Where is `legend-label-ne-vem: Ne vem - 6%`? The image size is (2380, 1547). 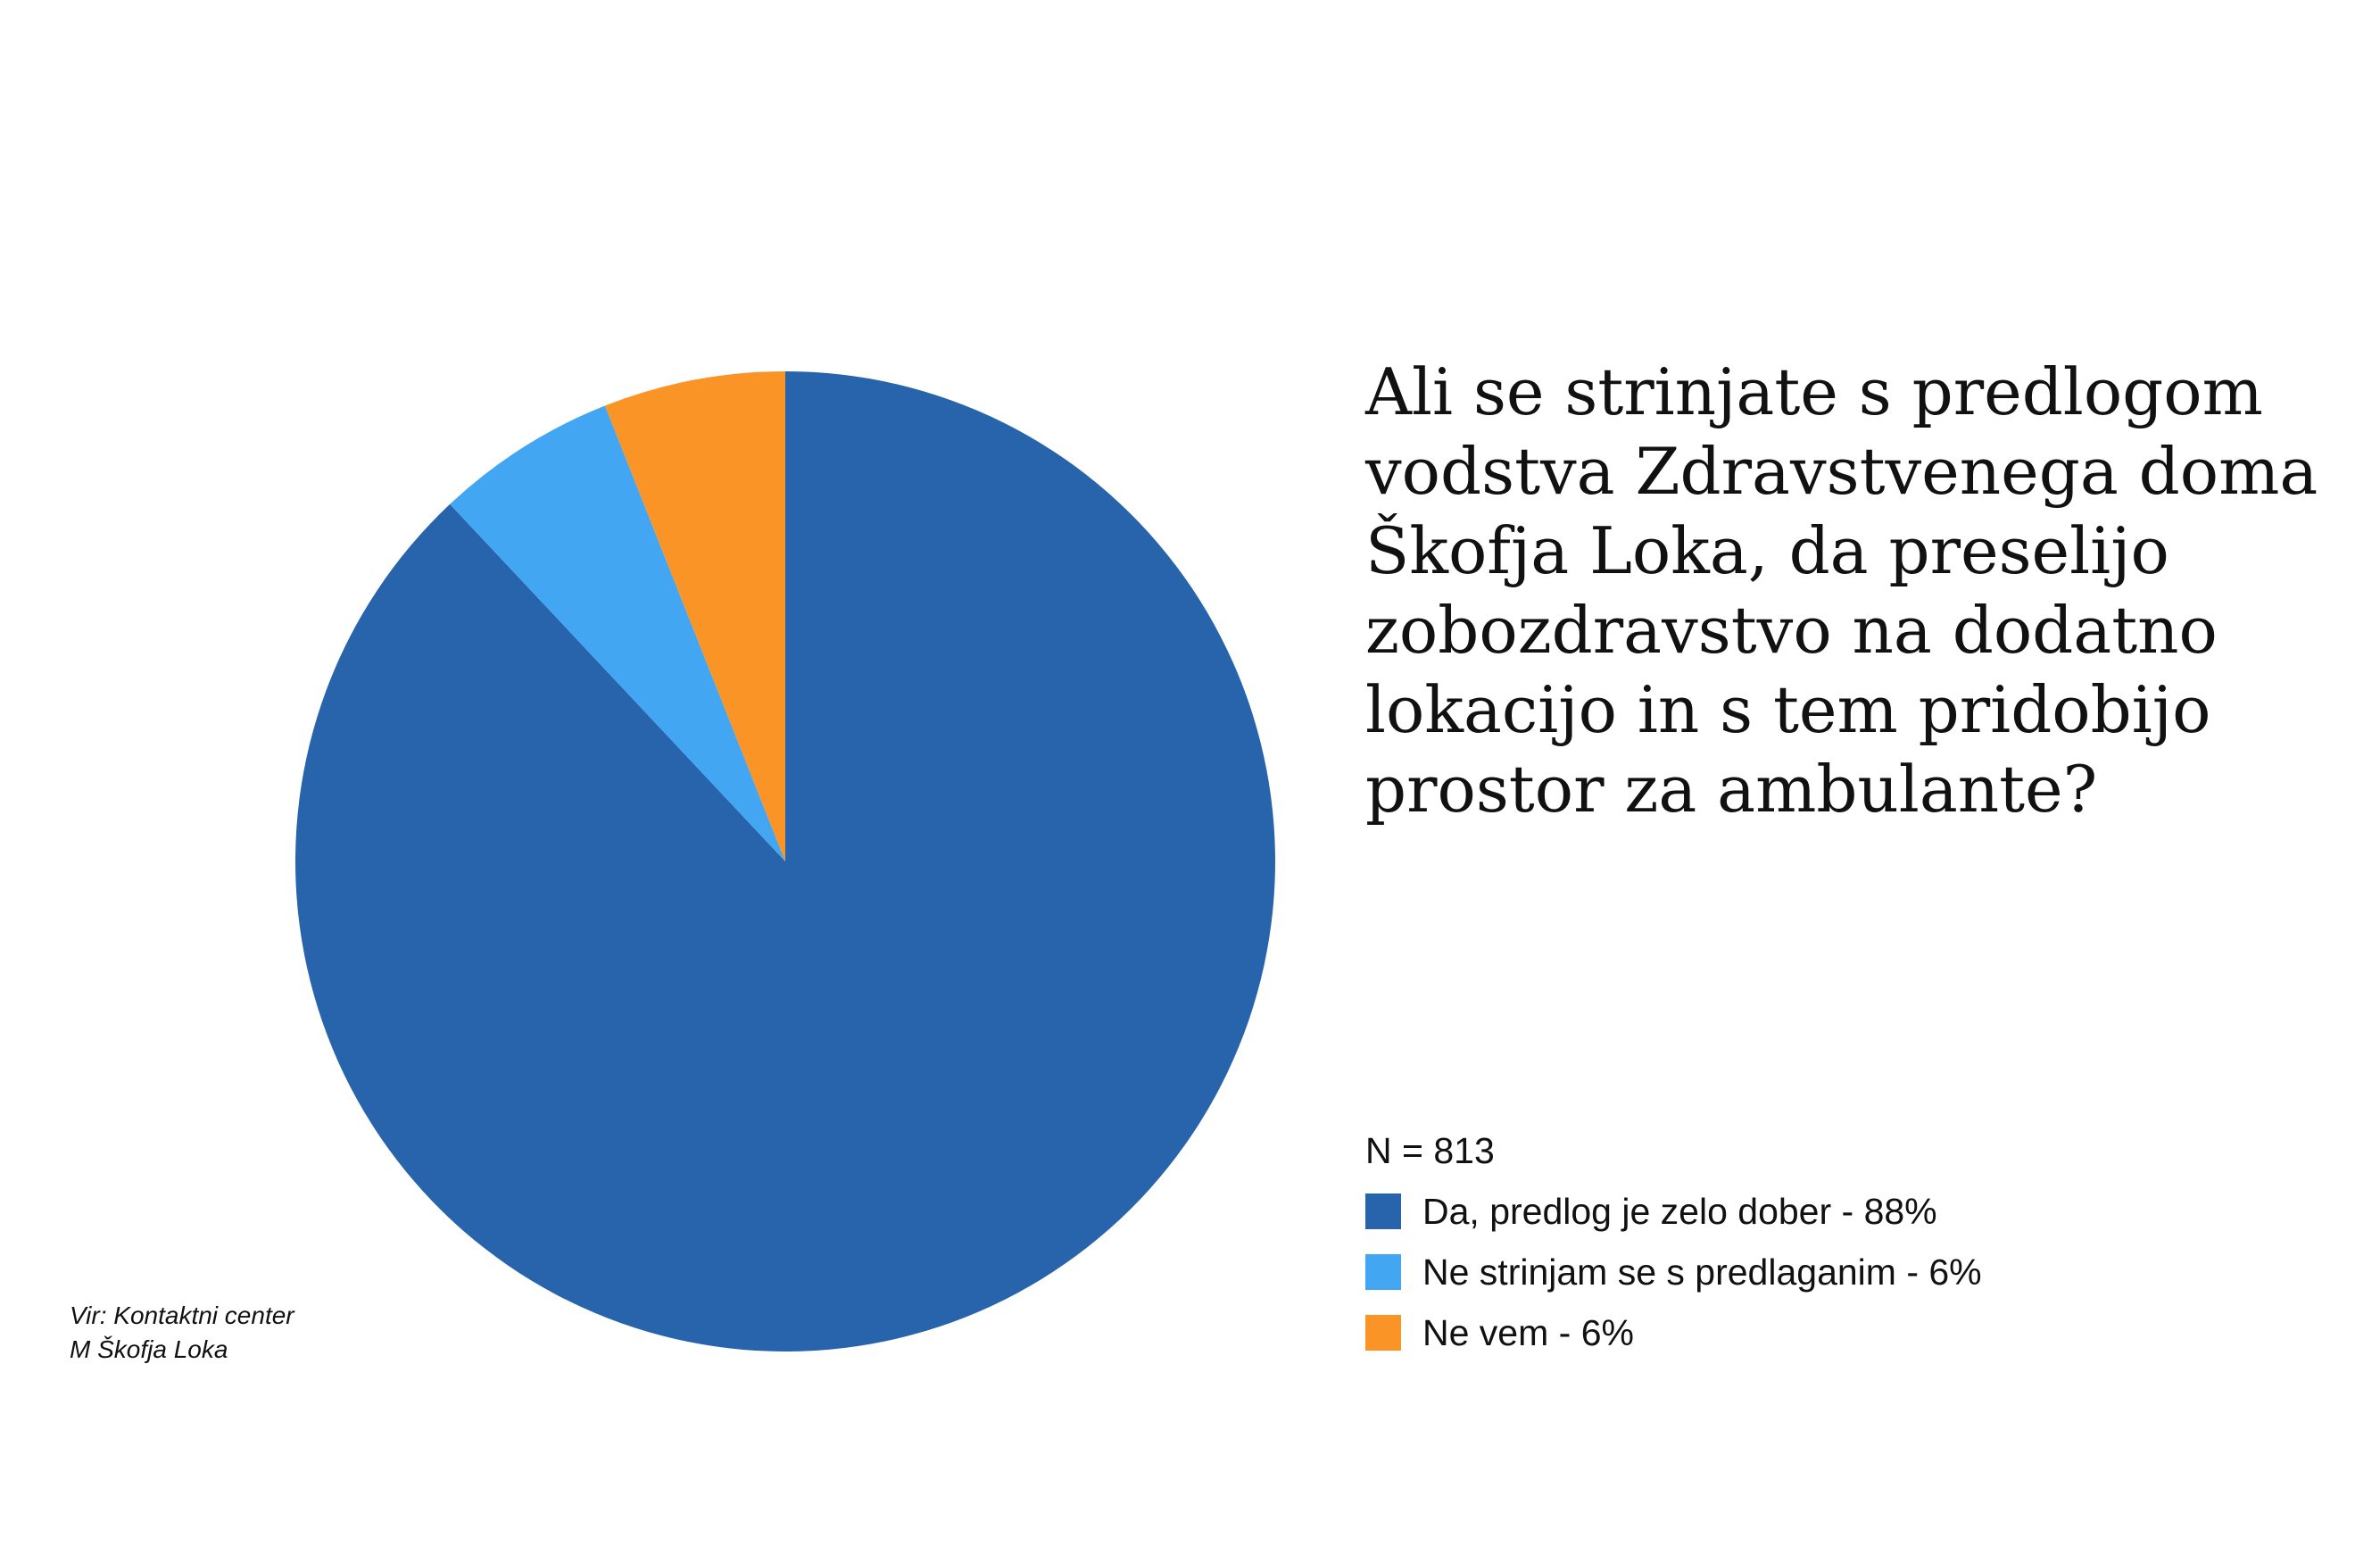 legend-label-ne-vem: Ne vem - 6% is located at coordinates (1528, 1332).